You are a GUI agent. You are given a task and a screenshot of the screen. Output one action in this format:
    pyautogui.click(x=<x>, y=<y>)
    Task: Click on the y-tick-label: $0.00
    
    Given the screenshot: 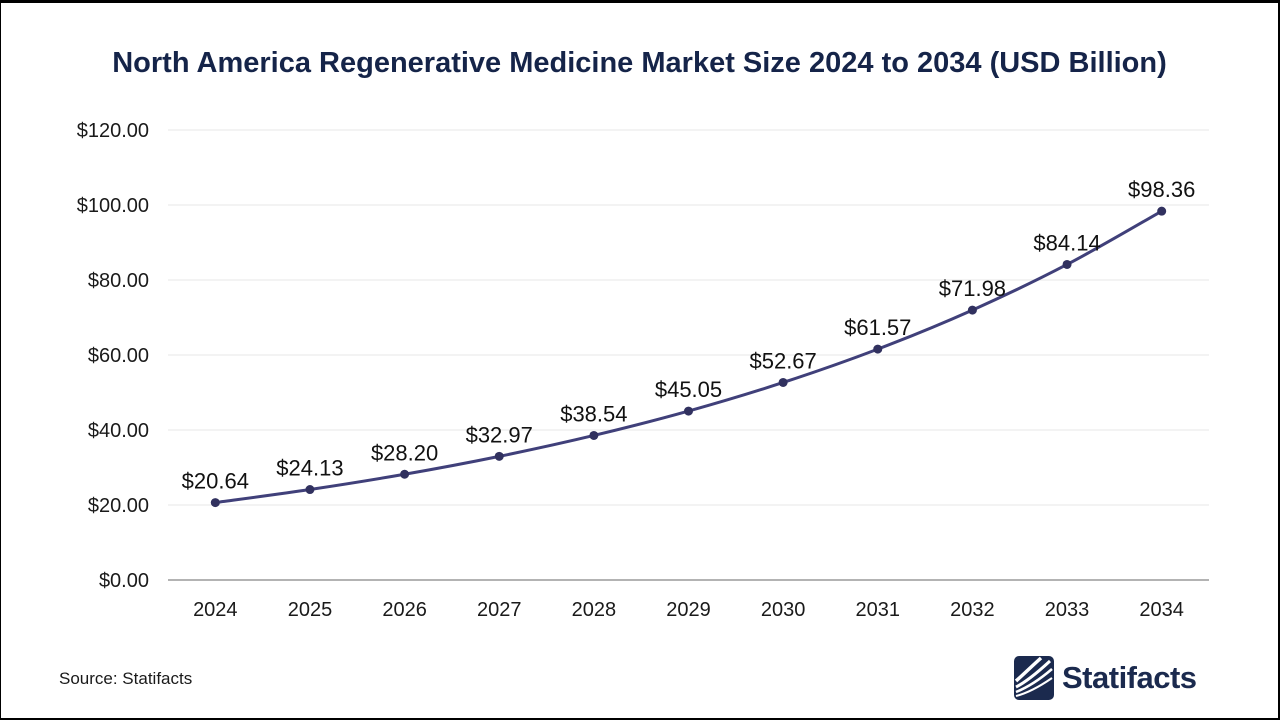 What is the action you would take?
    pyautogui.click(x=124, y=581)
    